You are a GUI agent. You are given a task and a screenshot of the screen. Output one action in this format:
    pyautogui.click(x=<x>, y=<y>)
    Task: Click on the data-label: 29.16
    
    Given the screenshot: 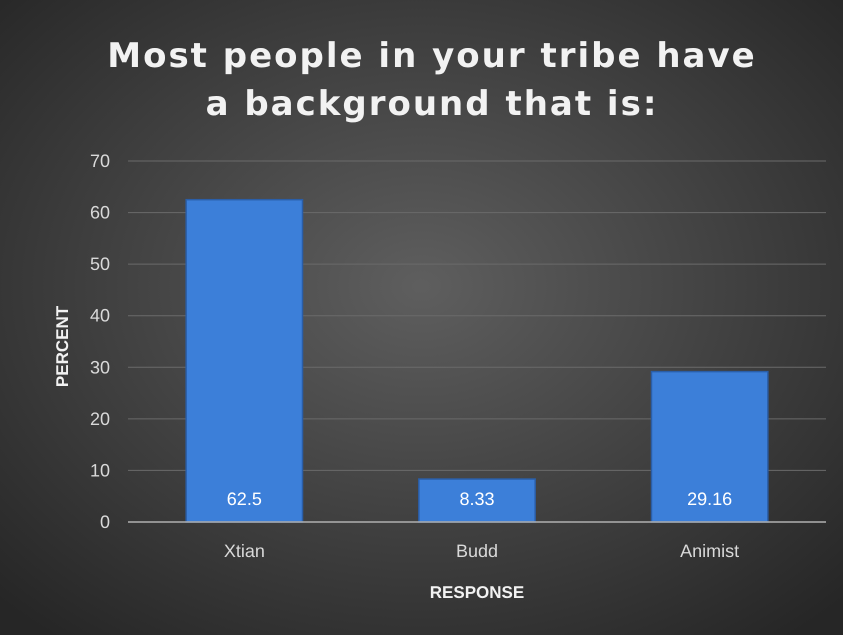 What is the action you would take?
    pyautogui.click(x=709, y=499)
    